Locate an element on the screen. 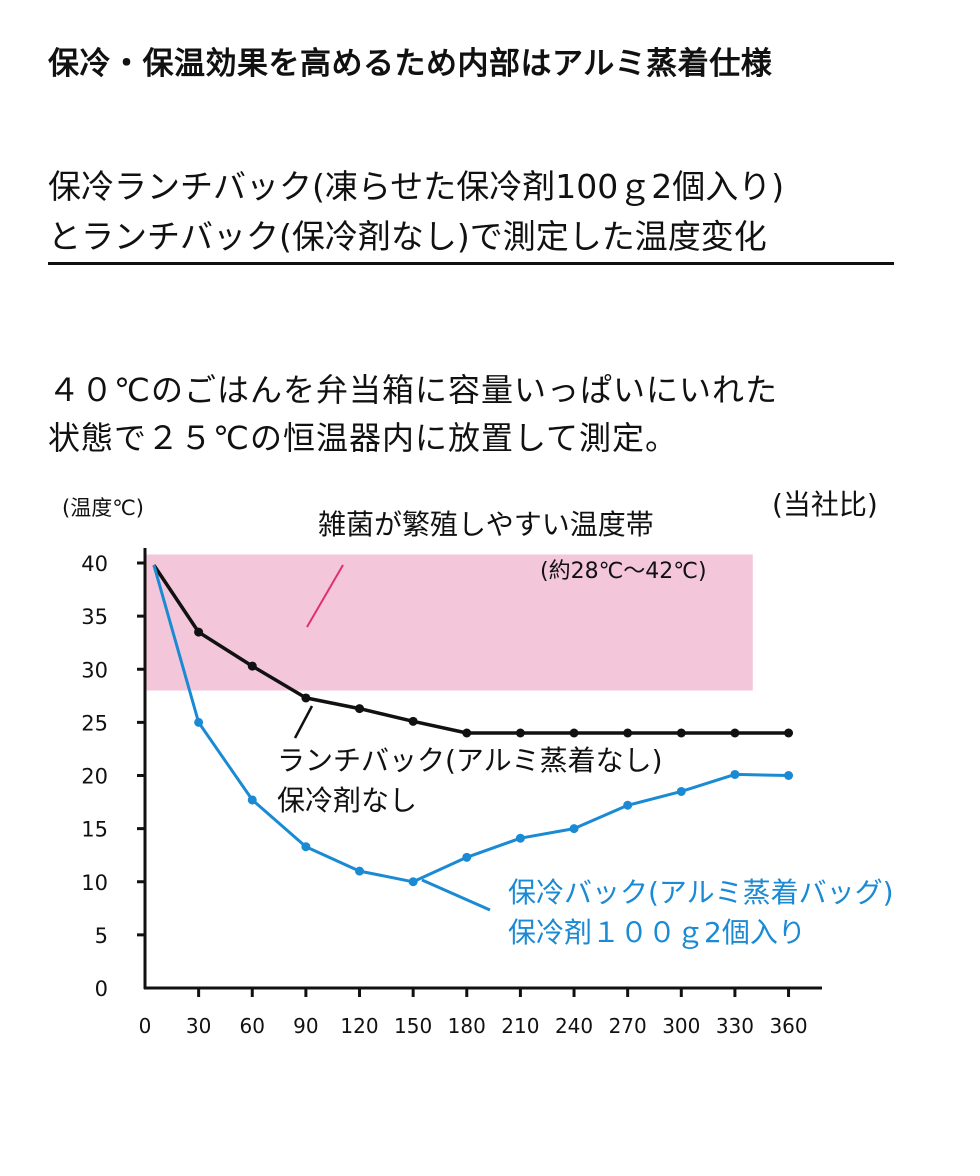  y-axis-label: (温度℃) is located at coordinates (103, 508).